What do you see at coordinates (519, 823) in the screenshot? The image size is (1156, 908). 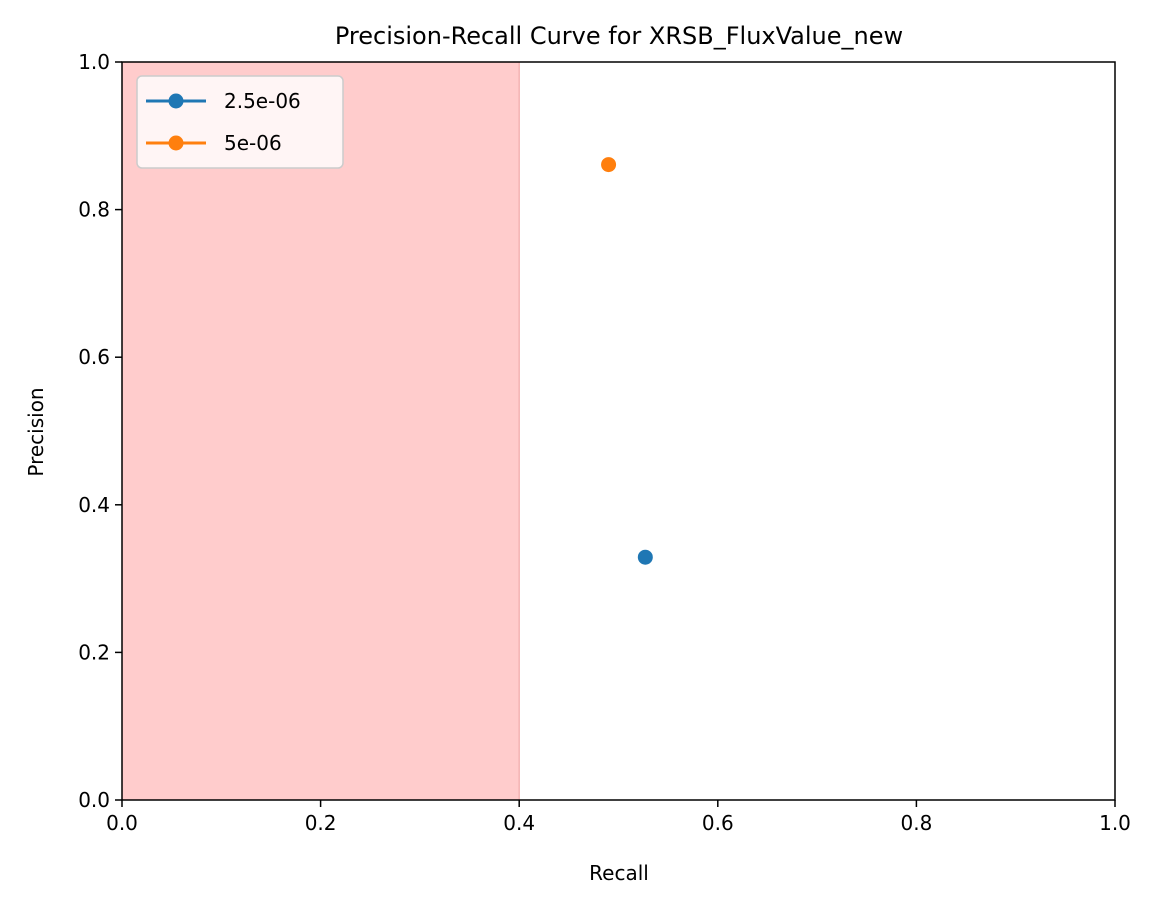 I see `x-tick-label: 0.4` at bounding box center [519, 823].